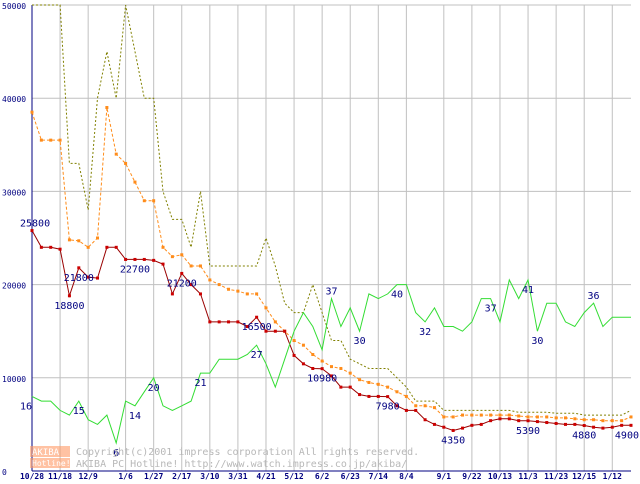 This screenshot has height=484, width=640. I want to click on data-label-12: 16, so click(26, 406).